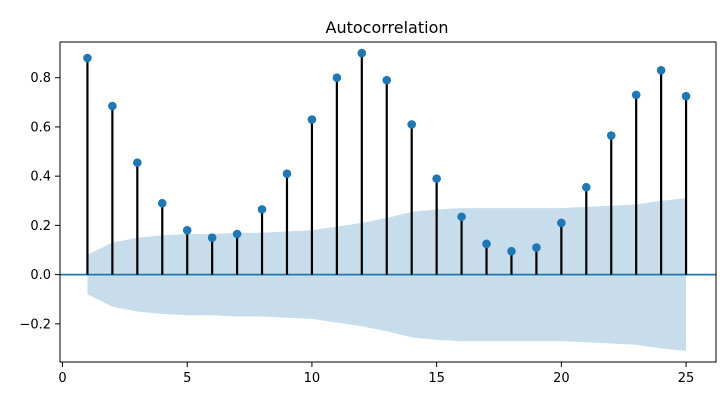  I want to click on x-tick-label-0: 0, so click(62, 378).